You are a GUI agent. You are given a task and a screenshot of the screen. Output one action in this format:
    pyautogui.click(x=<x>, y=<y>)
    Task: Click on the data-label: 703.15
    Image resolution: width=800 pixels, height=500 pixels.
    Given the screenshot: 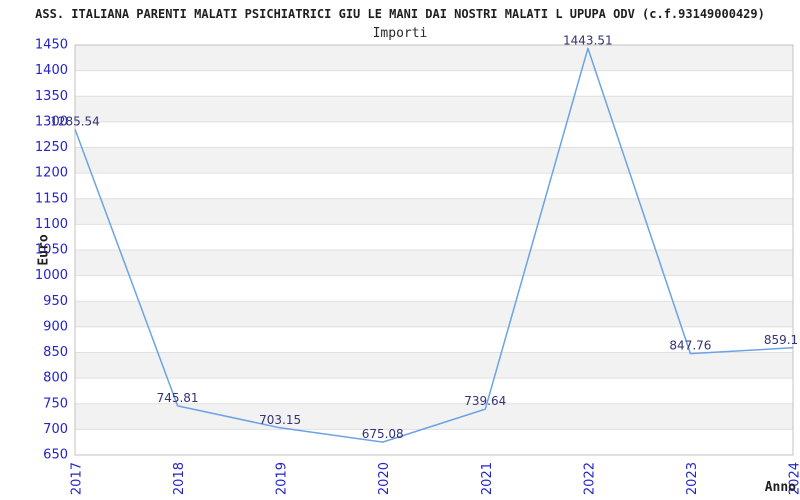 What is the action you would take?
    pyautogui.click(x=280, y=420)
    